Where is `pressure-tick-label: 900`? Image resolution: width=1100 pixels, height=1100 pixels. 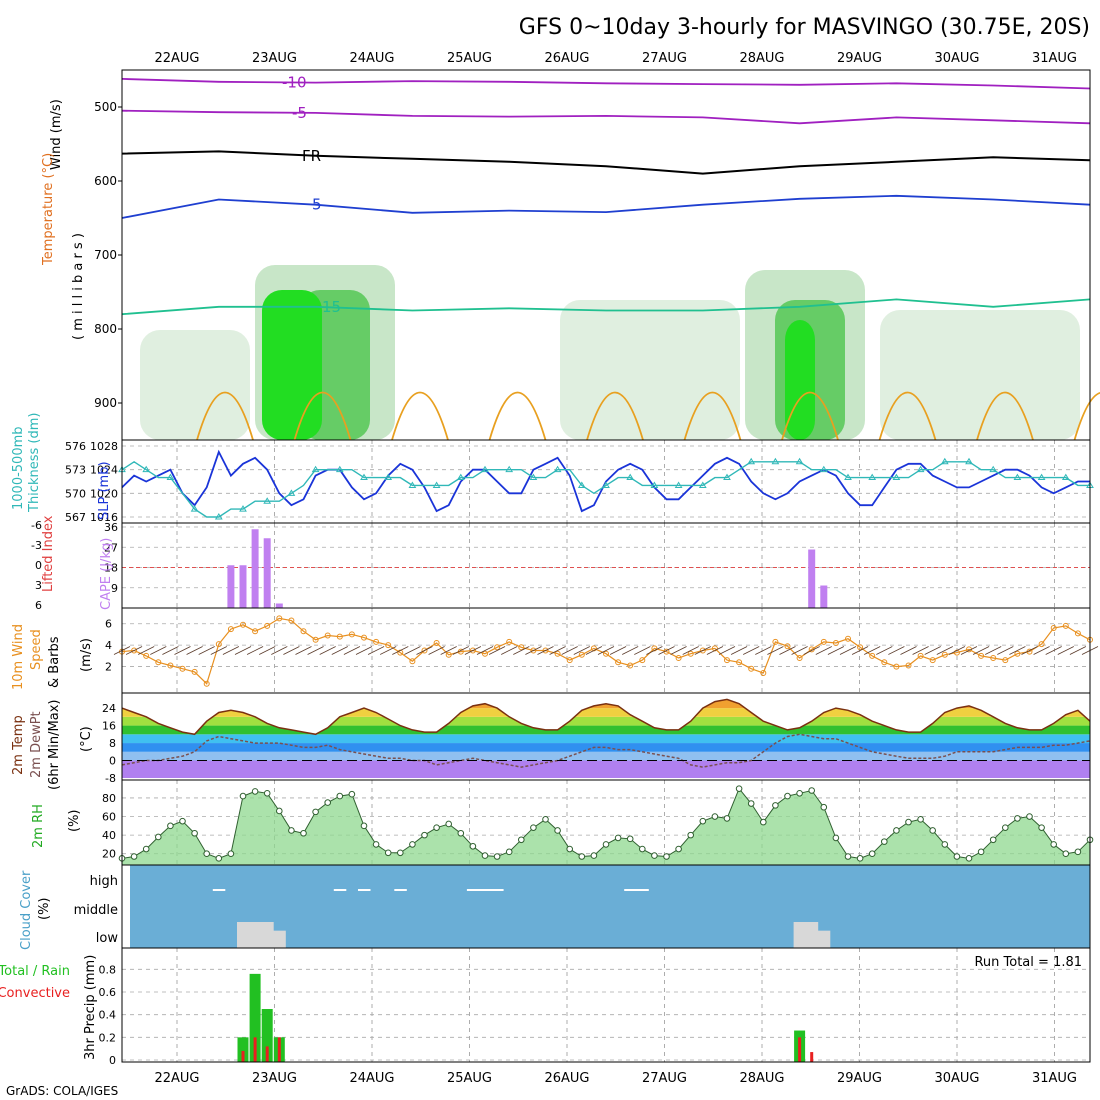 pressure-tick-label: 900 is located at coordinates (105, 403).